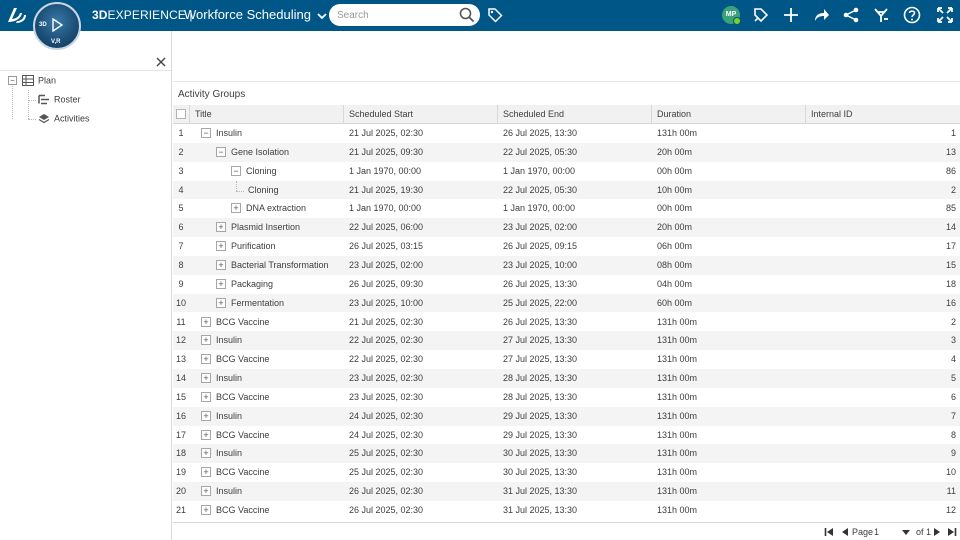 Image resolution: width=960 pixels, height=540 pixels. Describe the element at coordinates (950, 510) in the screenshot. I see `row-internal-id: 12` at that location.